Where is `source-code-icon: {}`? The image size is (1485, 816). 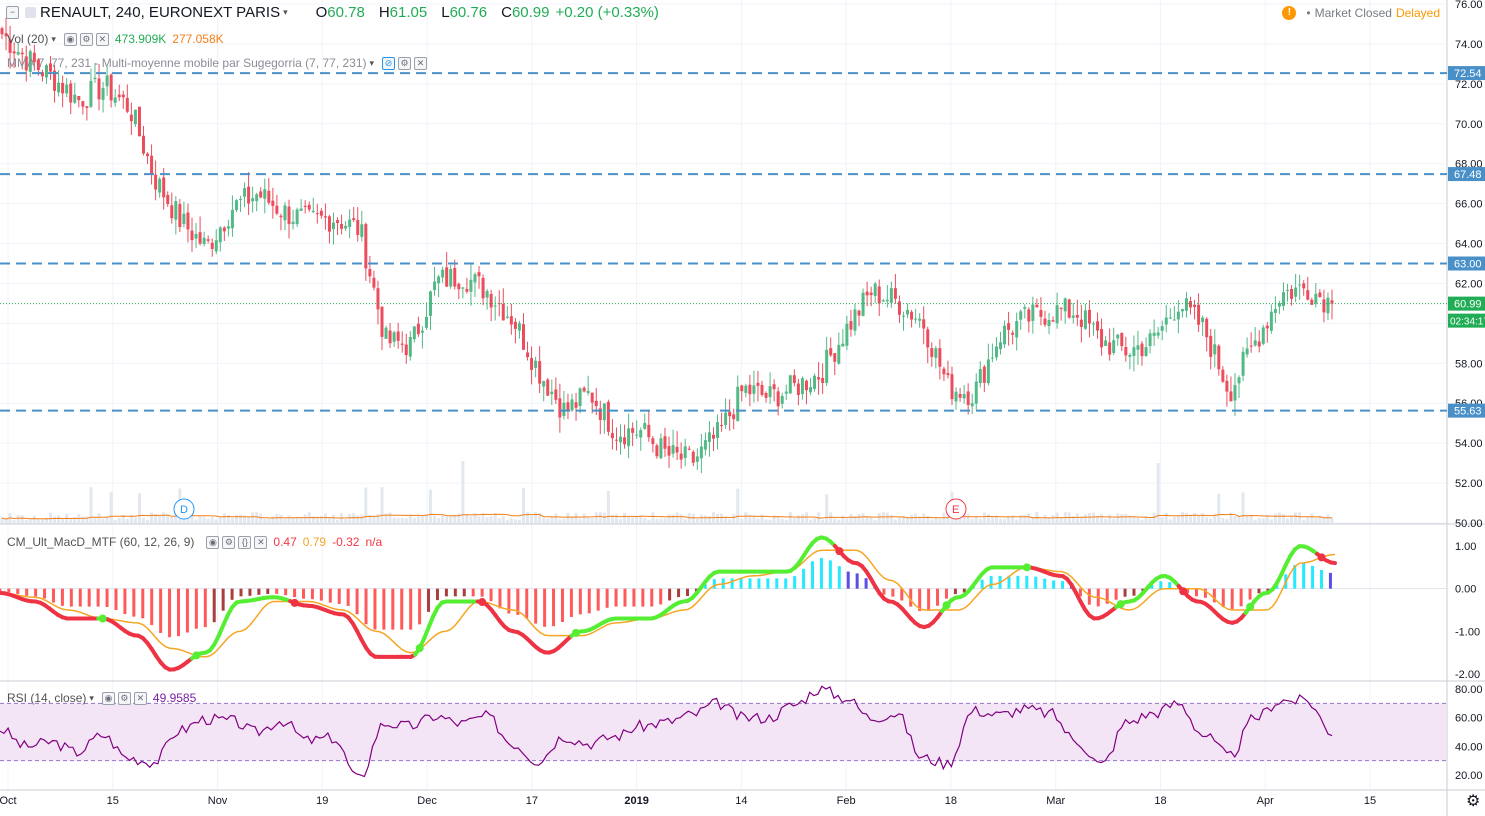 source-code-icon: {} is located at coordinates (245, 542).